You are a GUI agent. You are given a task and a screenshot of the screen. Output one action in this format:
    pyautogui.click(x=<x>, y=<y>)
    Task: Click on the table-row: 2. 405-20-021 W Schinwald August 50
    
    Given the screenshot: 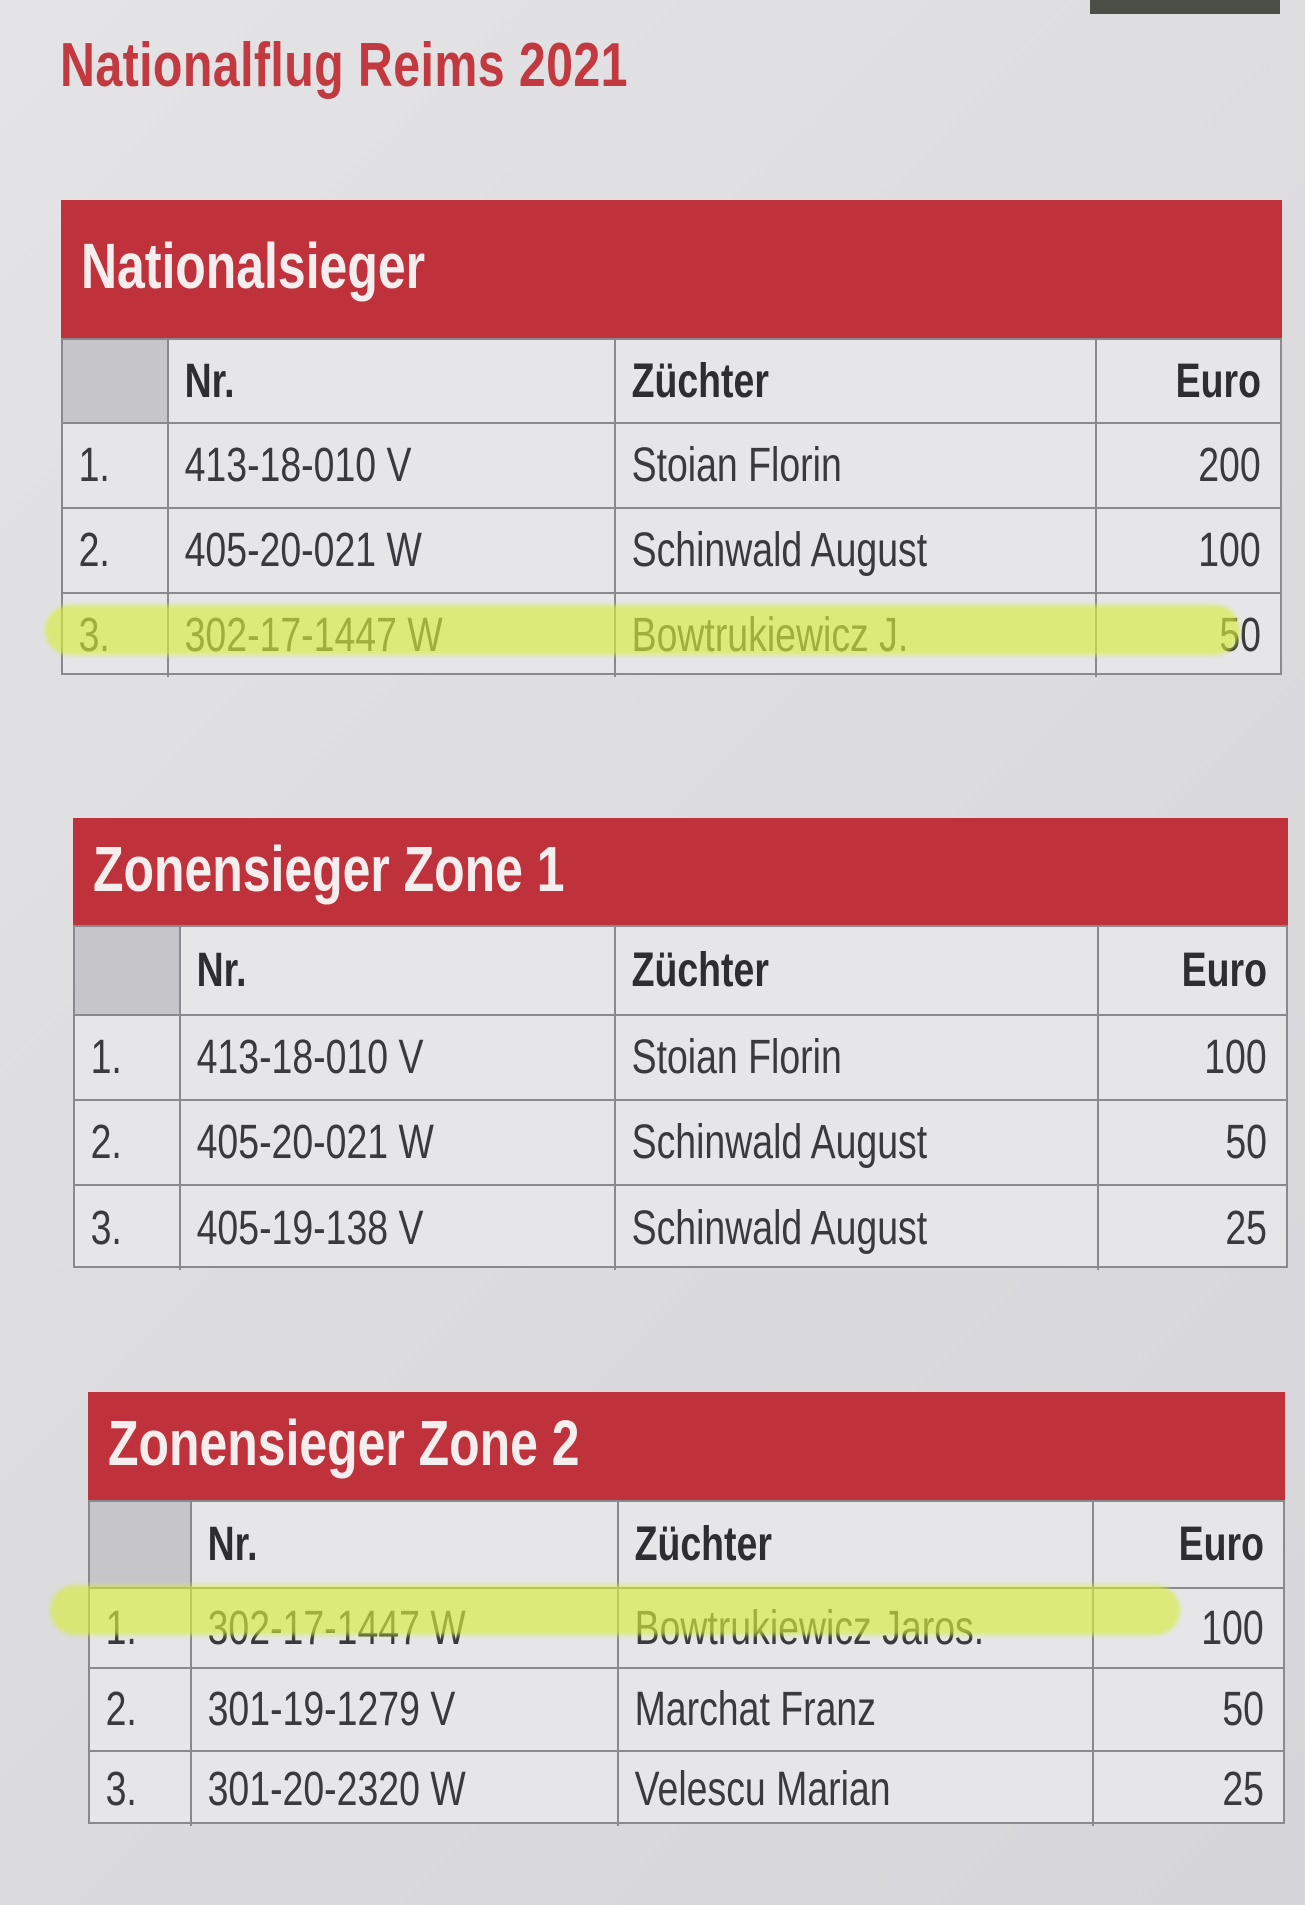 What is the action you would take?
    pyautogui.click(x=680, y=1141)
    